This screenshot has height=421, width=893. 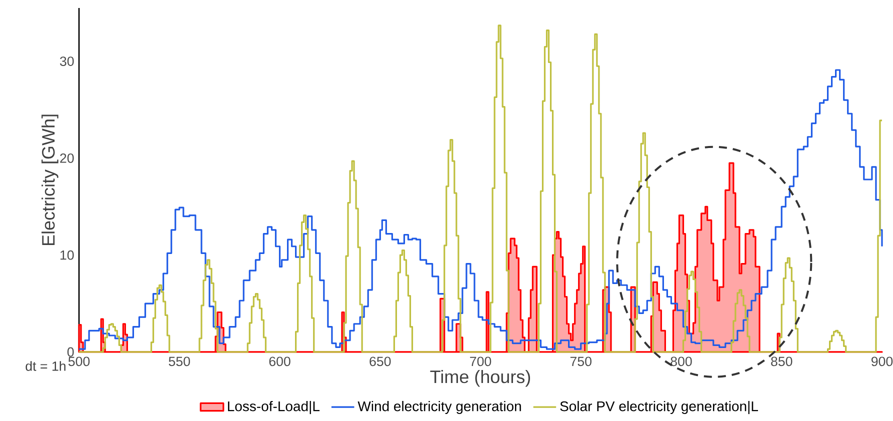 I want to click on y-axis-title: Electricity [GWh], so click(x=50, y=180).